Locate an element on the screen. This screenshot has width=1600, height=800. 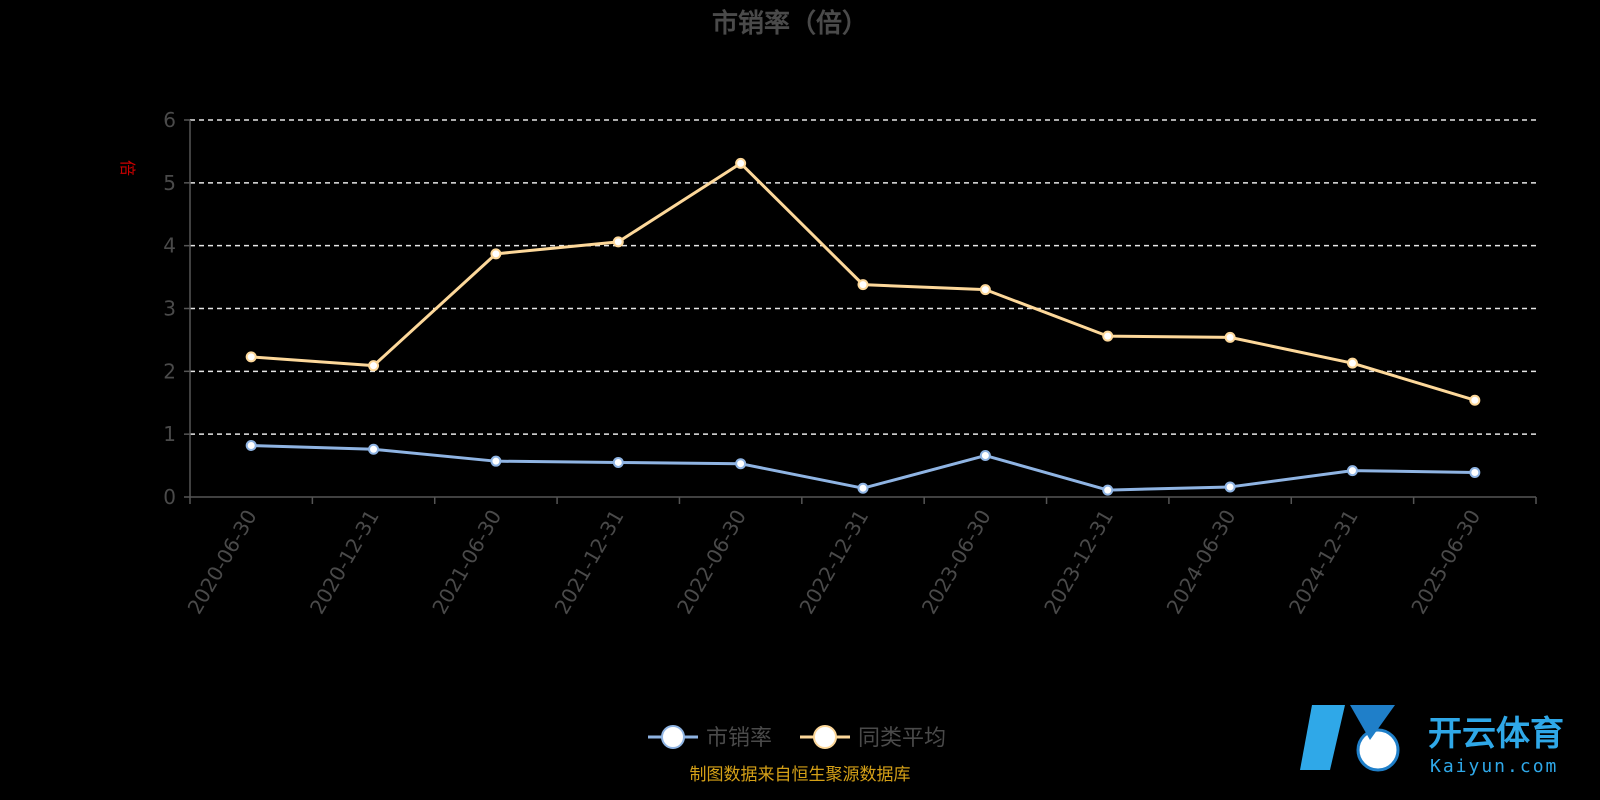
y-tick-label-6: 6 is located at coordinates (169, 120).